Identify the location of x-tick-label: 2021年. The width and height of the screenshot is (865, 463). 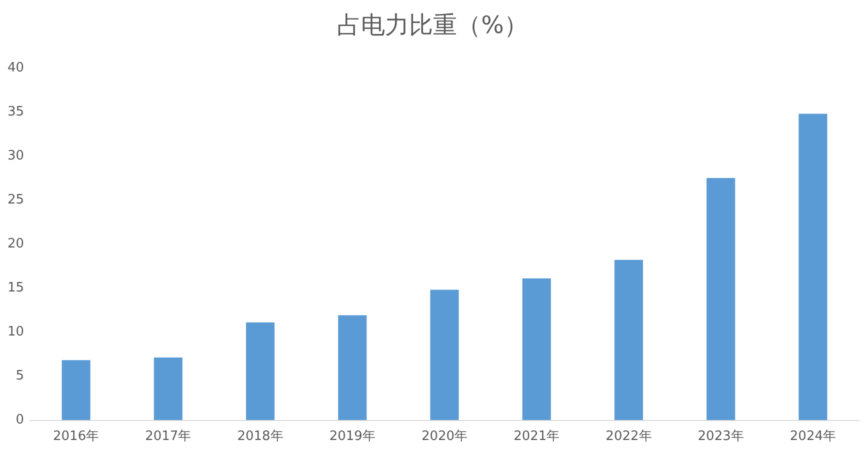
(537, 436).